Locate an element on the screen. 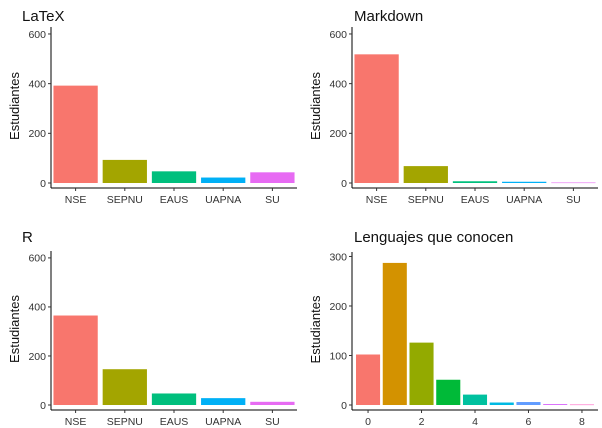  x-tick-label: 6 is located at coordinates (529, 422).